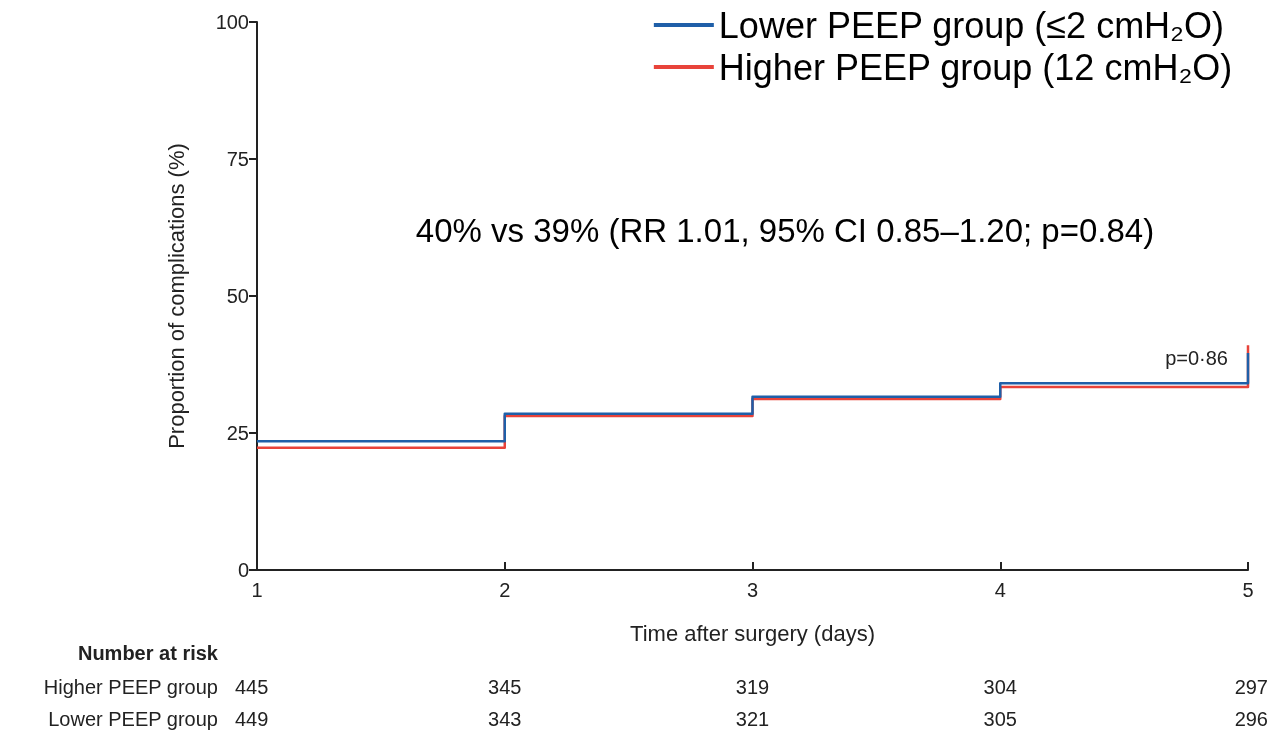 Image resolution: width=1278 pixels, height=733 pixels. Describe the element at coordinates (257, 590) in the screenshot. I see `x-tick-label: 1` at that location.